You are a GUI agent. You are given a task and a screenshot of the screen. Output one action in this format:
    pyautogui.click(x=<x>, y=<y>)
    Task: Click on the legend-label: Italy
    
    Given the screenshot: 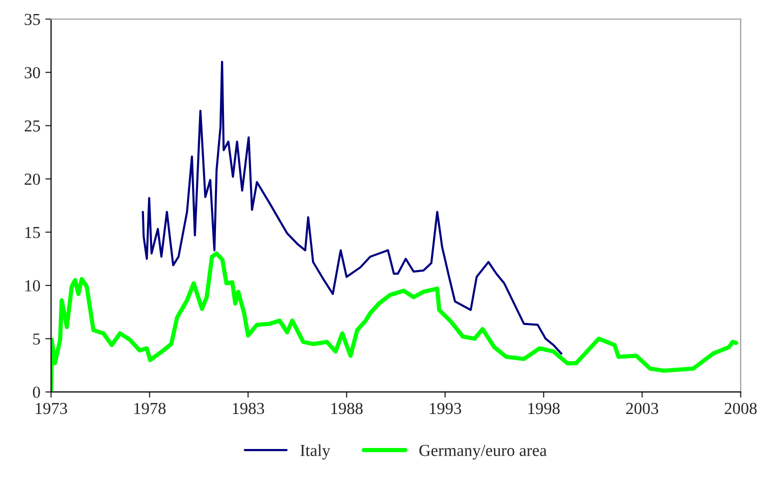 What is the action you would take?
    pyautogui.click(x=315, y=452)
    